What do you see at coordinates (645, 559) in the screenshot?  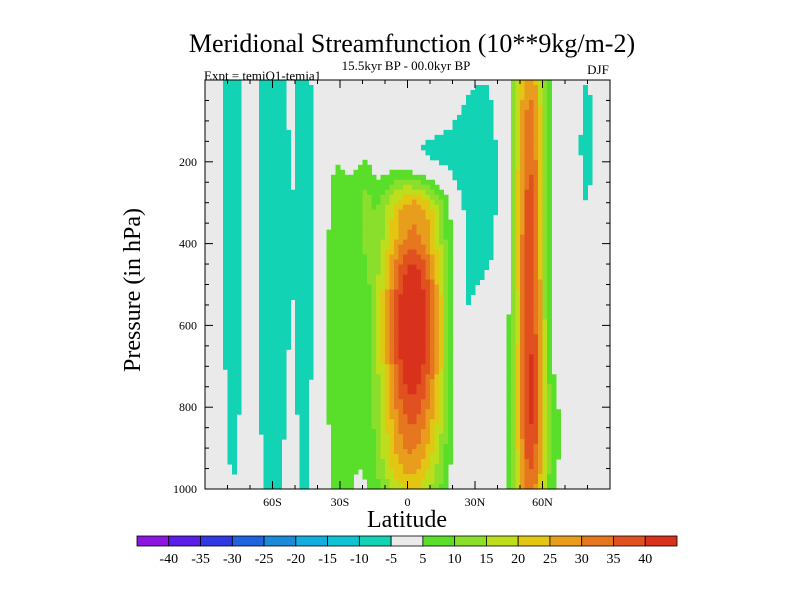 I see `colorbar-label: 40` at bounding box center [645, 559].